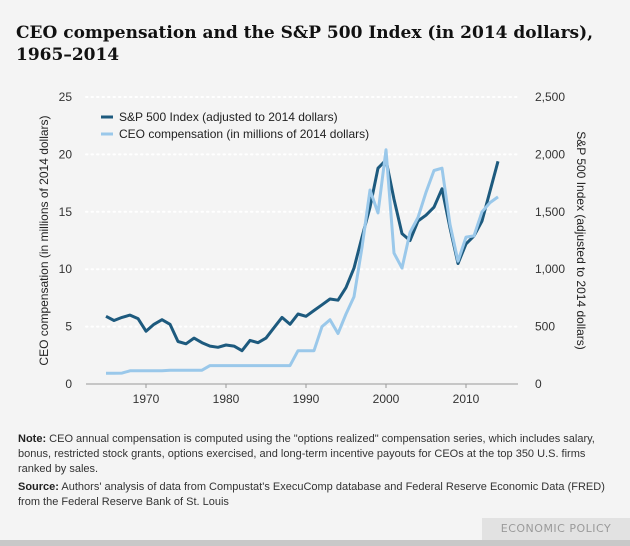 Image resolution: width=630 pixels, height=546 pixels. Describe the element at coordinates (66, 97) in the screenshot. I see `y-tick-label: 25` at that location.